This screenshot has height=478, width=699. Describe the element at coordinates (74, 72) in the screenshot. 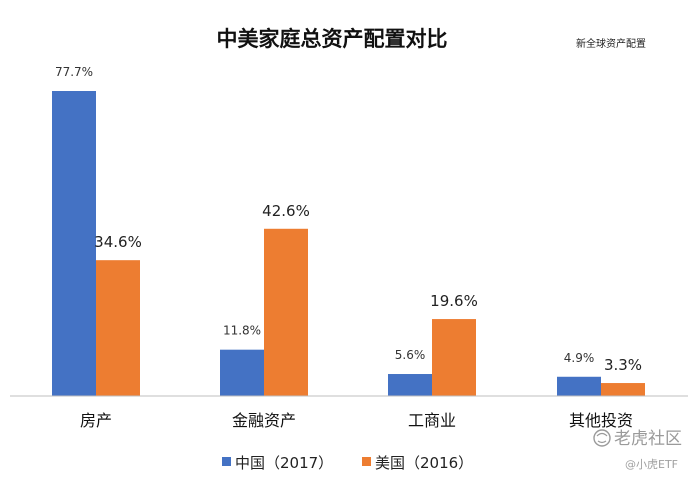

I see `data-label-china: 77.7%` at that location.